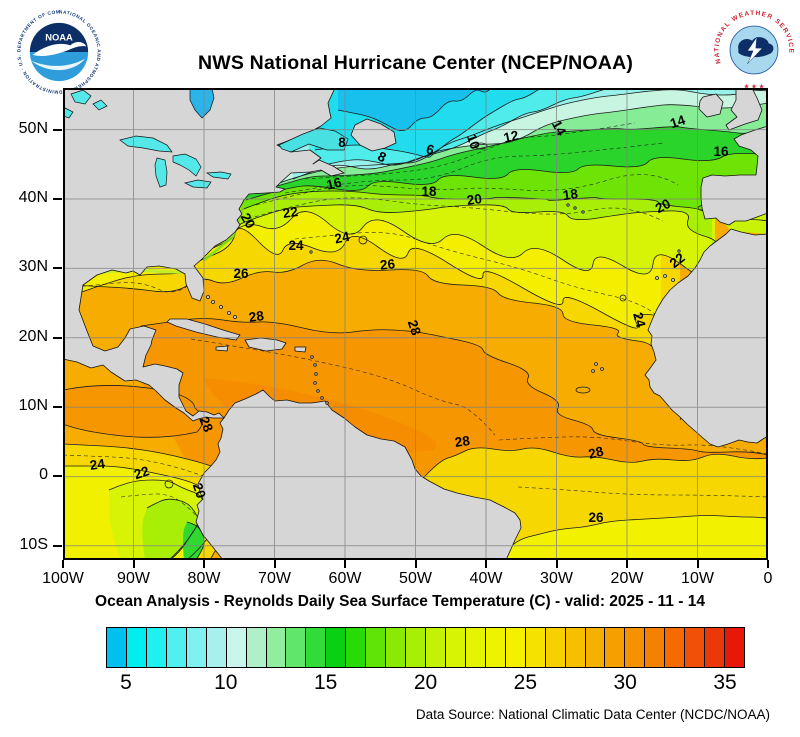 This screenshot has height=737, width=800. What do you see at coordinates (33, 336) in the screenshot?
I see `y-axis-label: 20N` at bounding box center [33, 336].